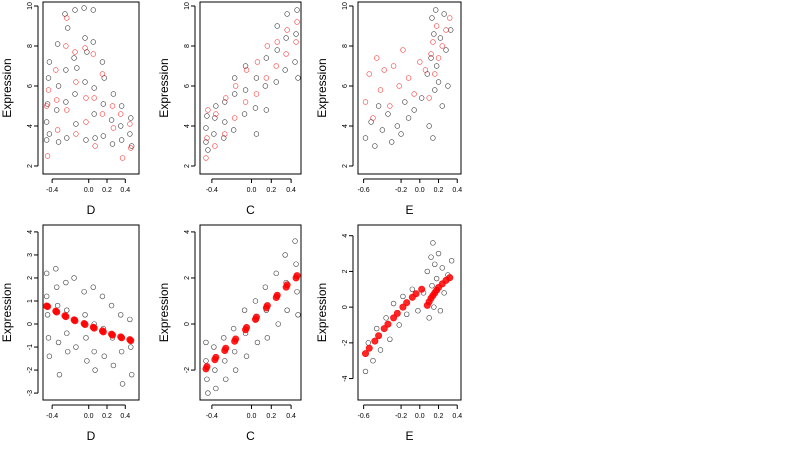 The width and height of the screenshot is (800, 450). Describe the element at coordinates (89, 416) in the screenshot. I see `x-tick-label: 0.0` at that location.